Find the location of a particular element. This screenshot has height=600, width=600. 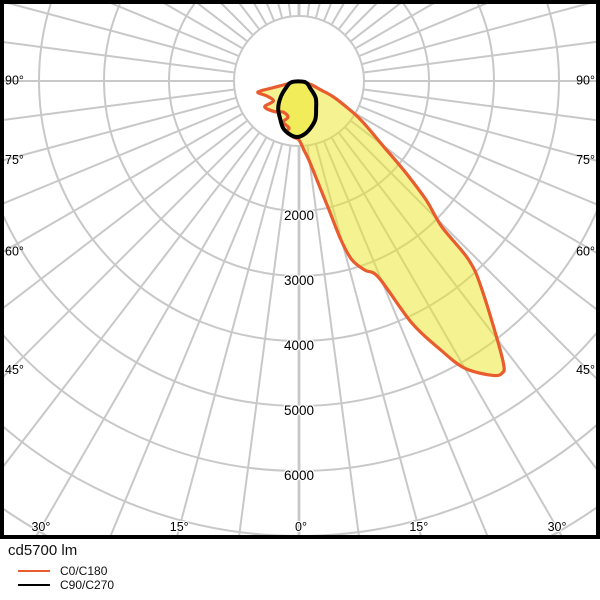

angle-label-left-45: 45° is located at coordinates (14, 370).